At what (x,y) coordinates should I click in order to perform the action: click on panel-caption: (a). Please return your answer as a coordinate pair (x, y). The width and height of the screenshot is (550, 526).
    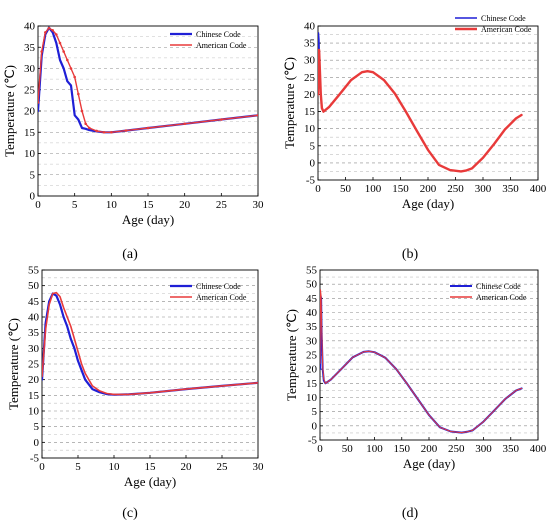
    Looking at the image, I should click on (130, 254).